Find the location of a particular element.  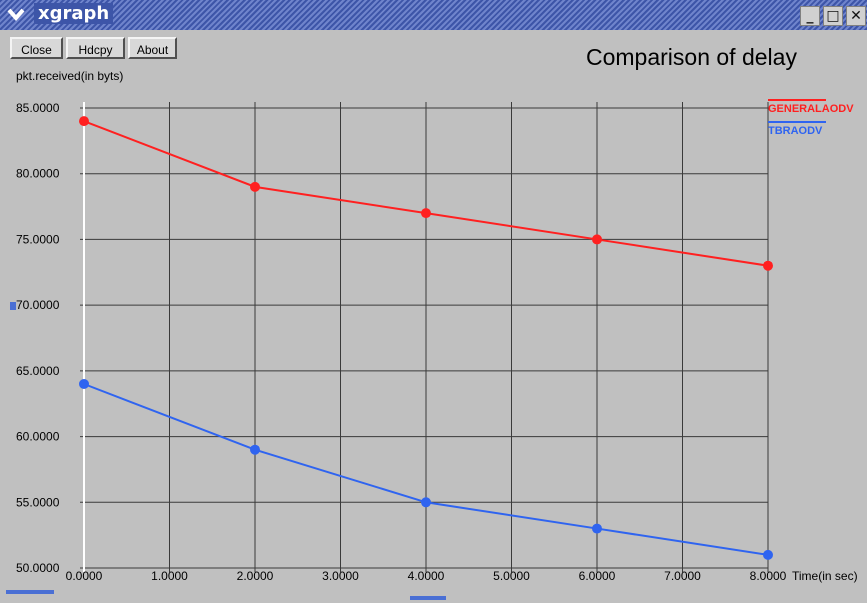

x-tick-label: 3.0000 is located at coordinates (340, 576).